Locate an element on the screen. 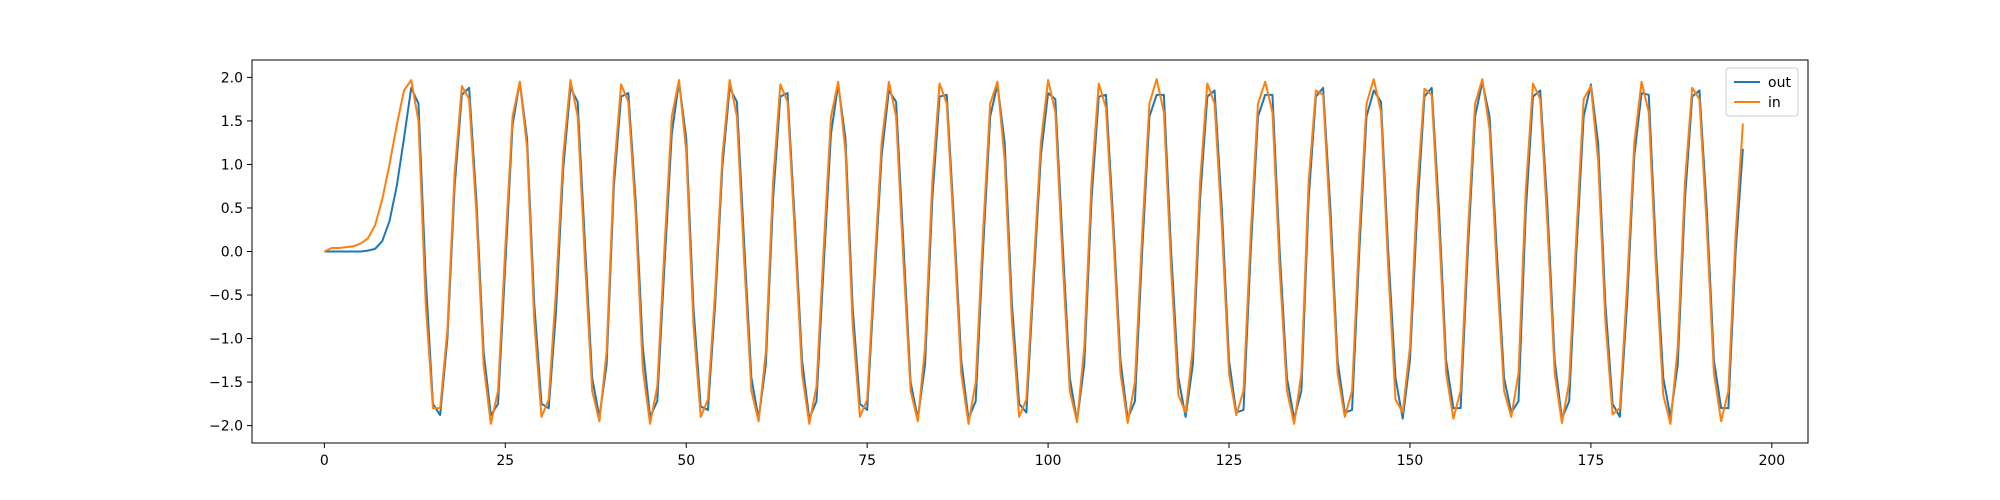 This screenshot has width=2000, height=500. y-tick-label: 0.5 is located at coordinates (232, 209).